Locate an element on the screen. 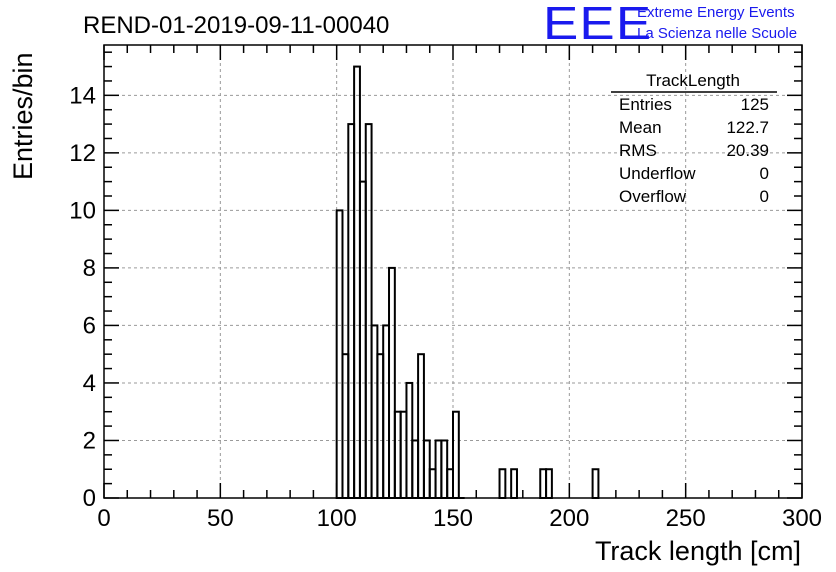 This screenshot has height=572, width=836. x-tick-label: 250 is located at coordinates (686, 518).